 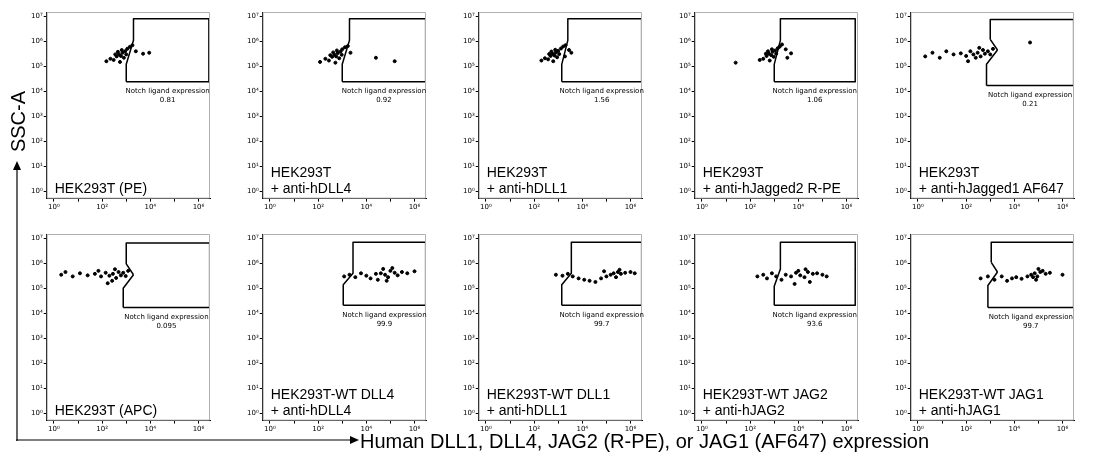 What do you see at coordinates (645, 441) in the screenshot?
I see `text: Human DLL1, DLL4, JAG2 (R-PE), or JAG1 (AF647) expression` at bounding box center [645, 441].